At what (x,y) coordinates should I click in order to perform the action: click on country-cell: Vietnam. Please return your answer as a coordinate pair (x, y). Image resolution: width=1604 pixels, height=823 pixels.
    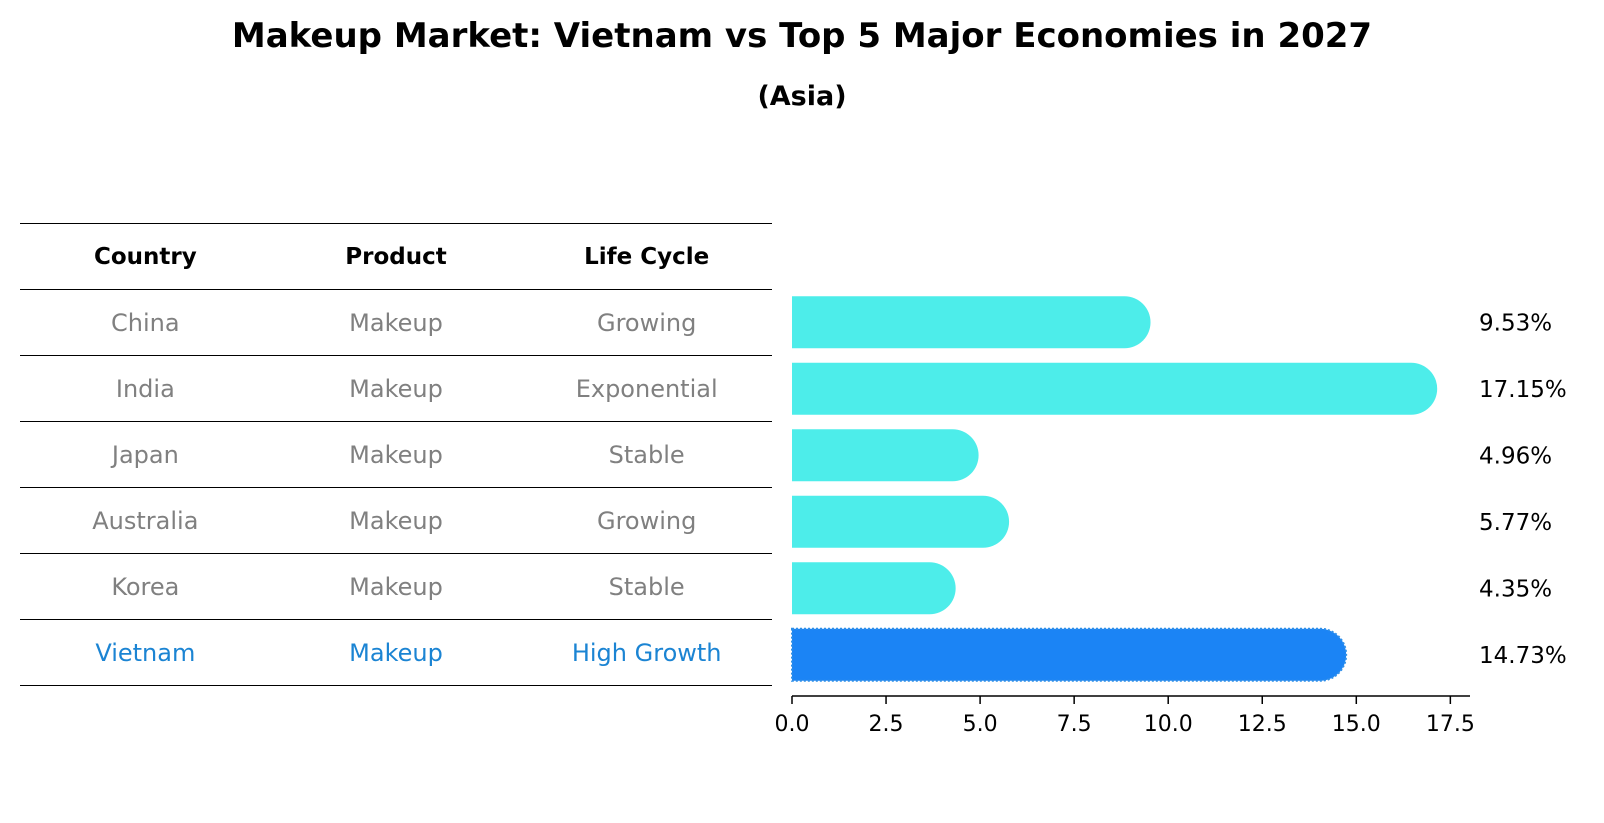
    Looking at the image, I should click on (145, 652).